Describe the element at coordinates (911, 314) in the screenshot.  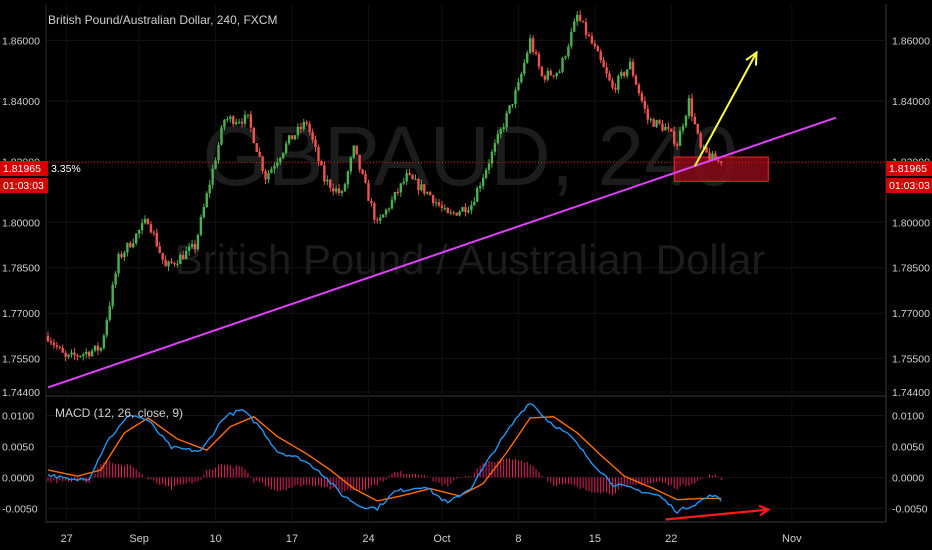
I see `price-tick-label-right: 1.77000` at that location.